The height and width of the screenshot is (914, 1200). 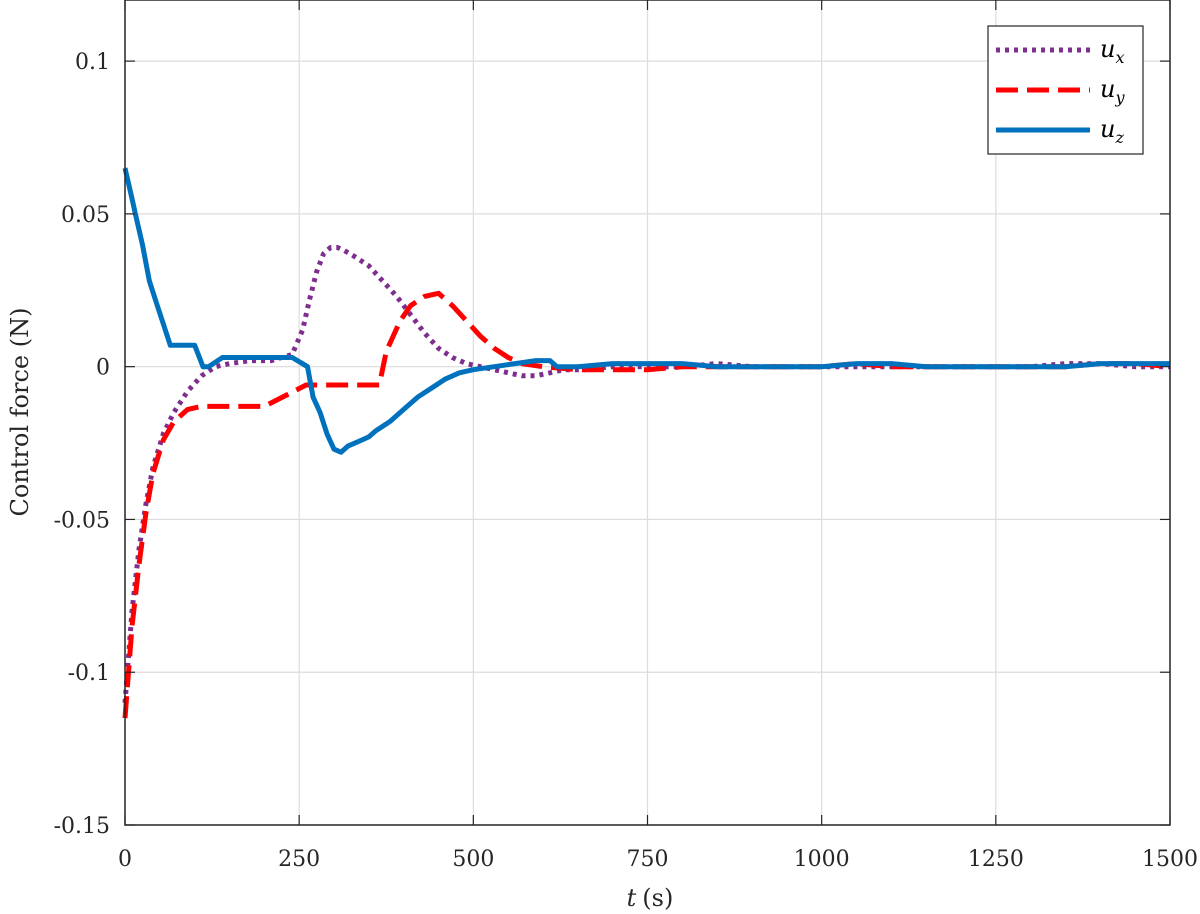 I want to click on legend-label-y: uy, so click(x=1112, y=91).